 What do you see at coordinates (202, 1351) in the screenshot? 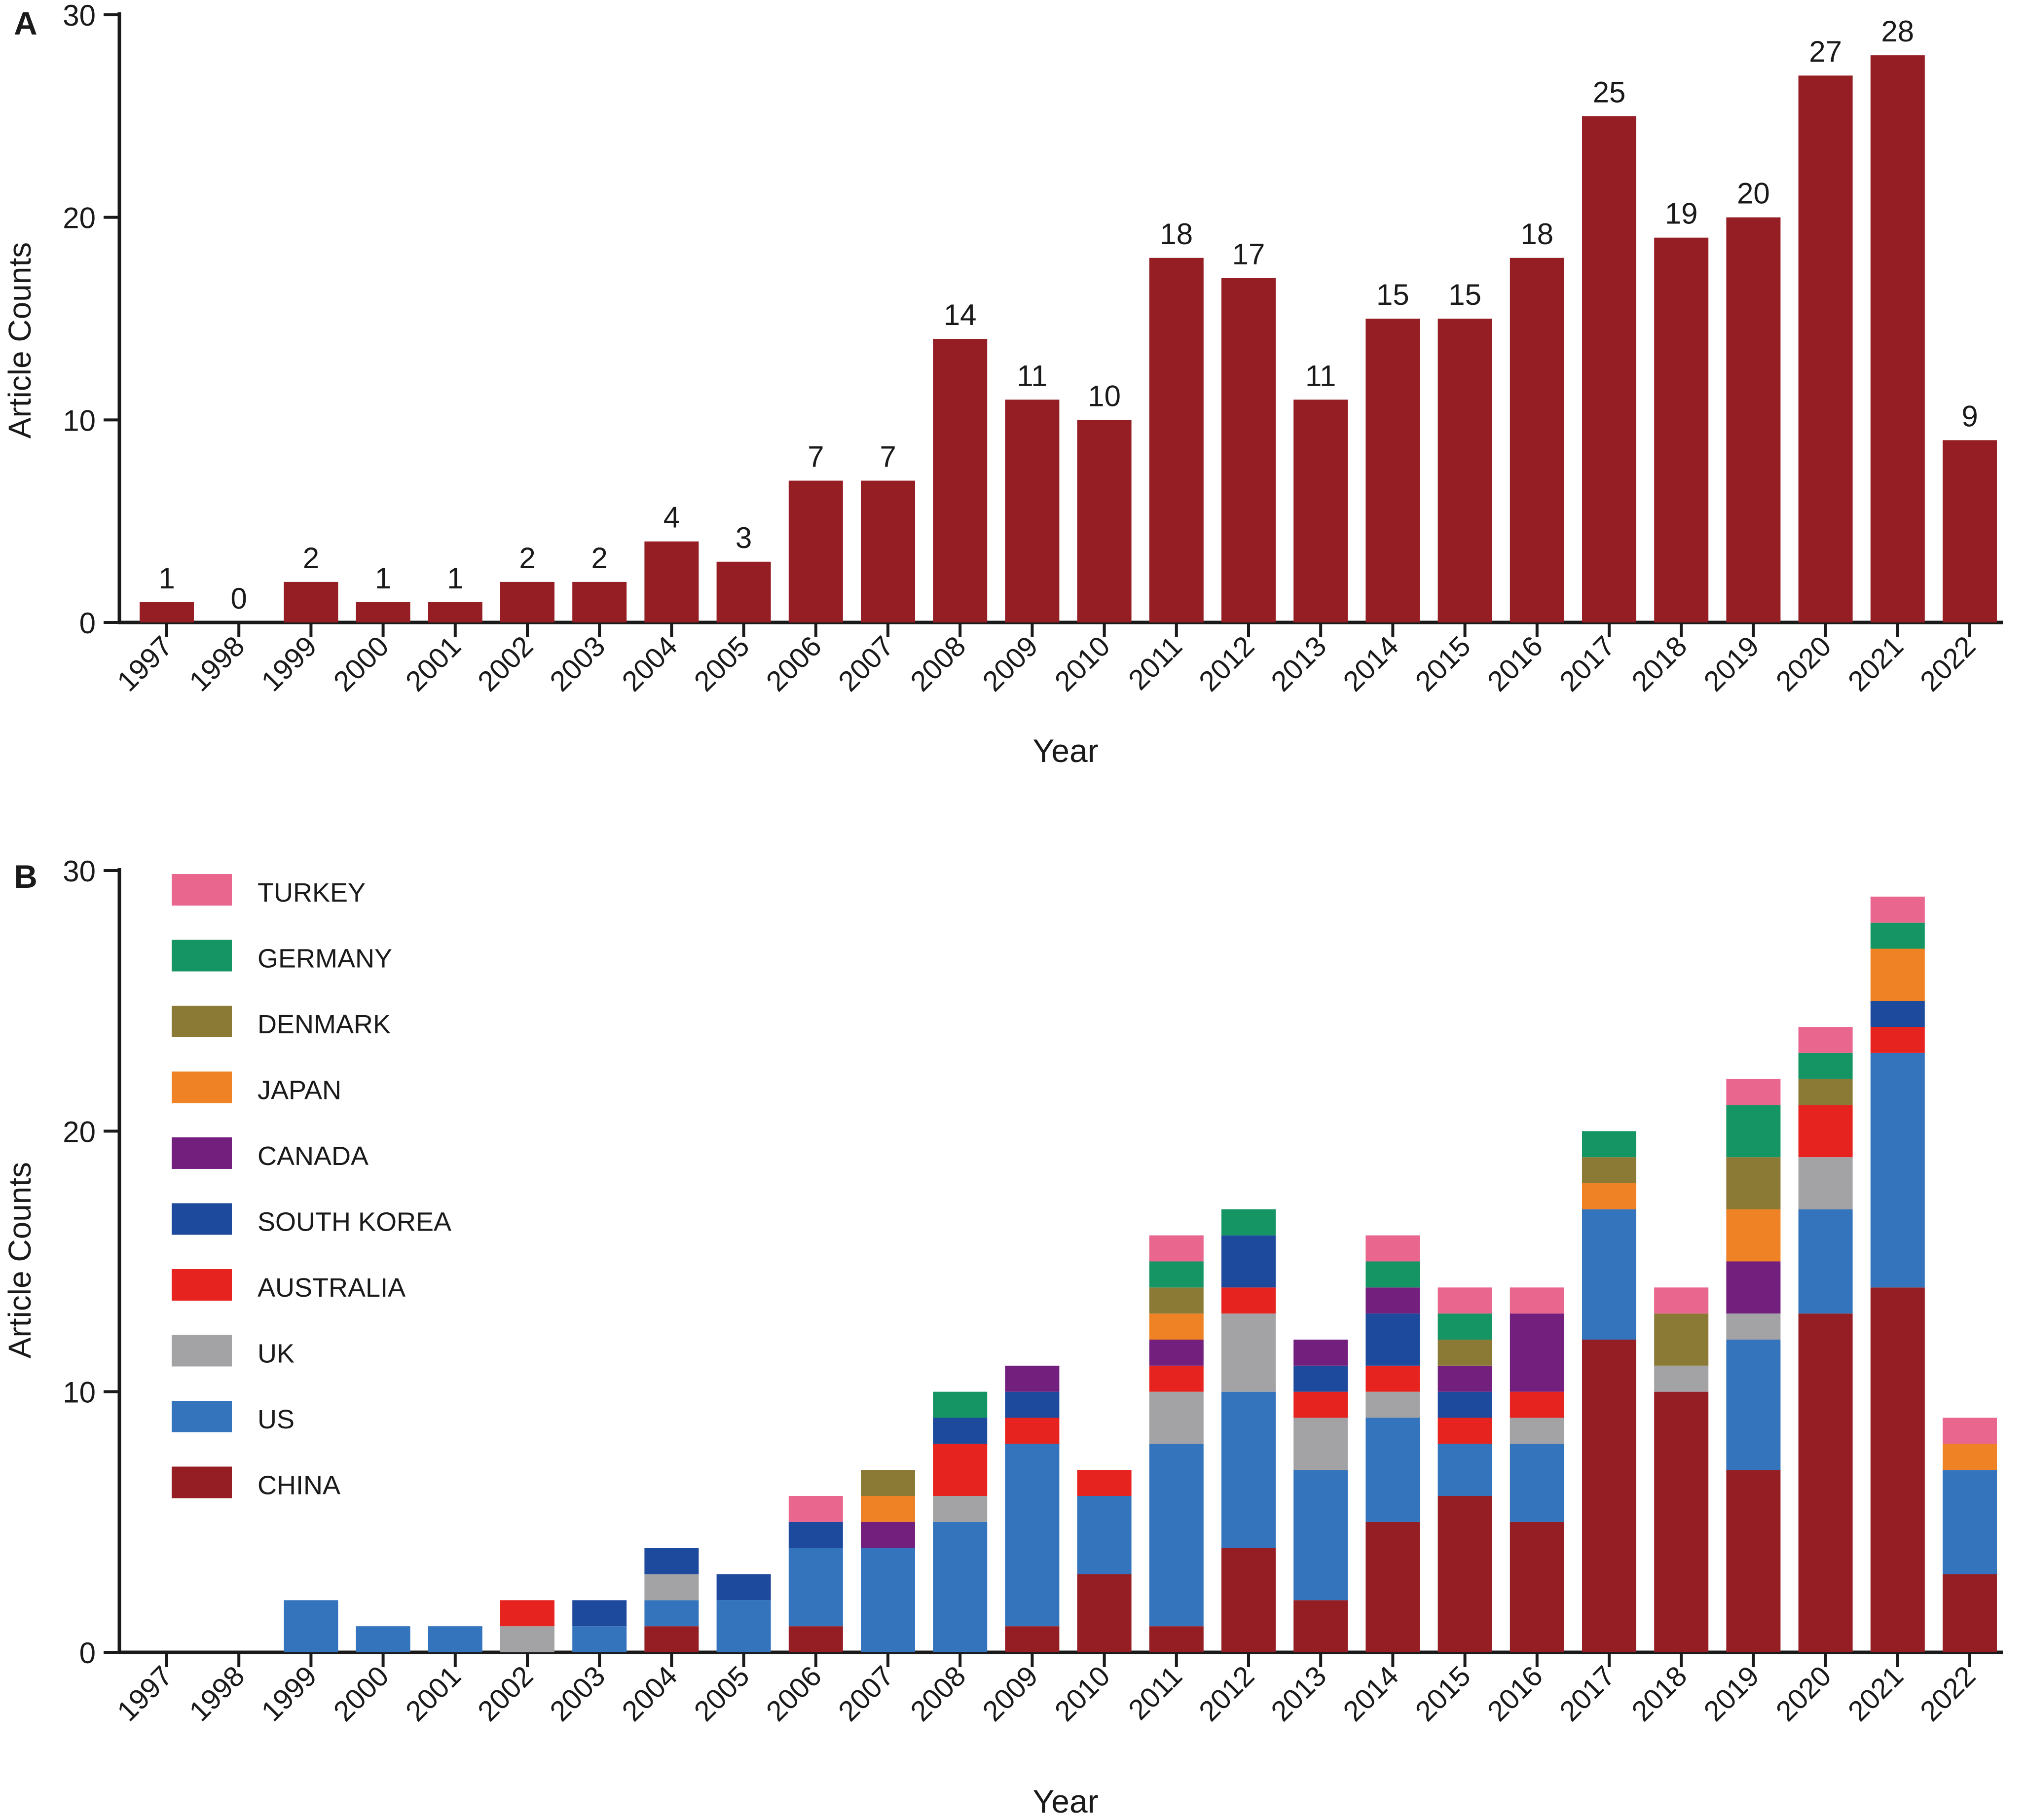
I see `legend-swatch-uk` at bounding box center [202, 1351].